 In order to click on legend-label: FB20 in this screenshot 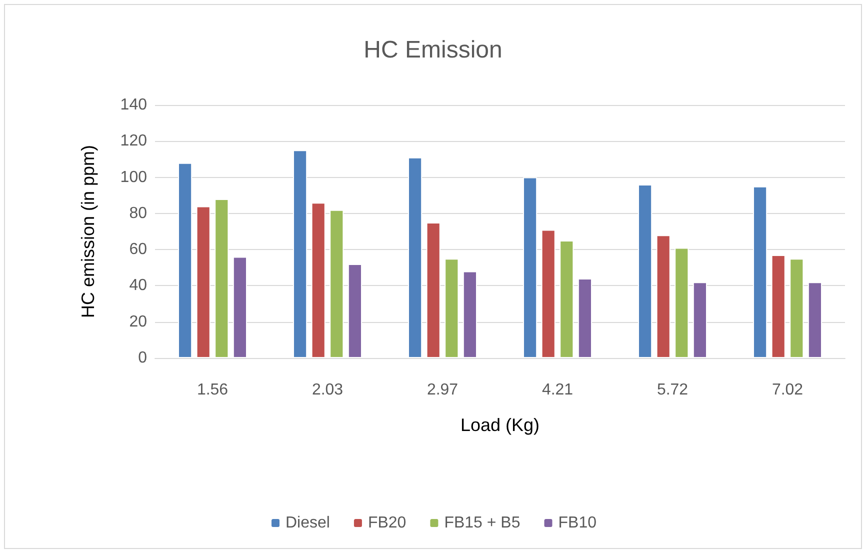, I will do `click(387, 523)`.